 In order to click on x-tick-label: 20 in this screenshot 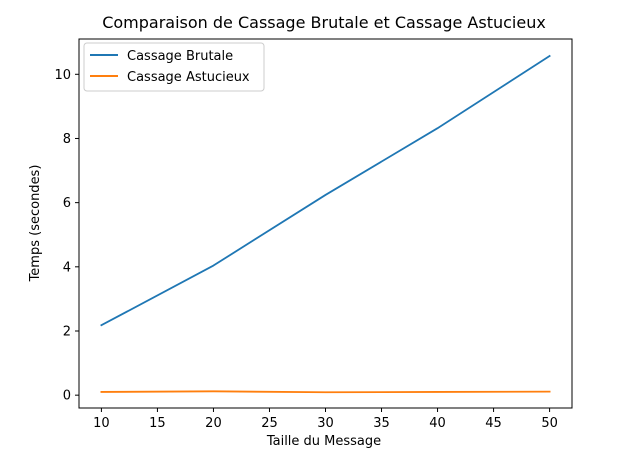, I will do `click(213, 423)`.